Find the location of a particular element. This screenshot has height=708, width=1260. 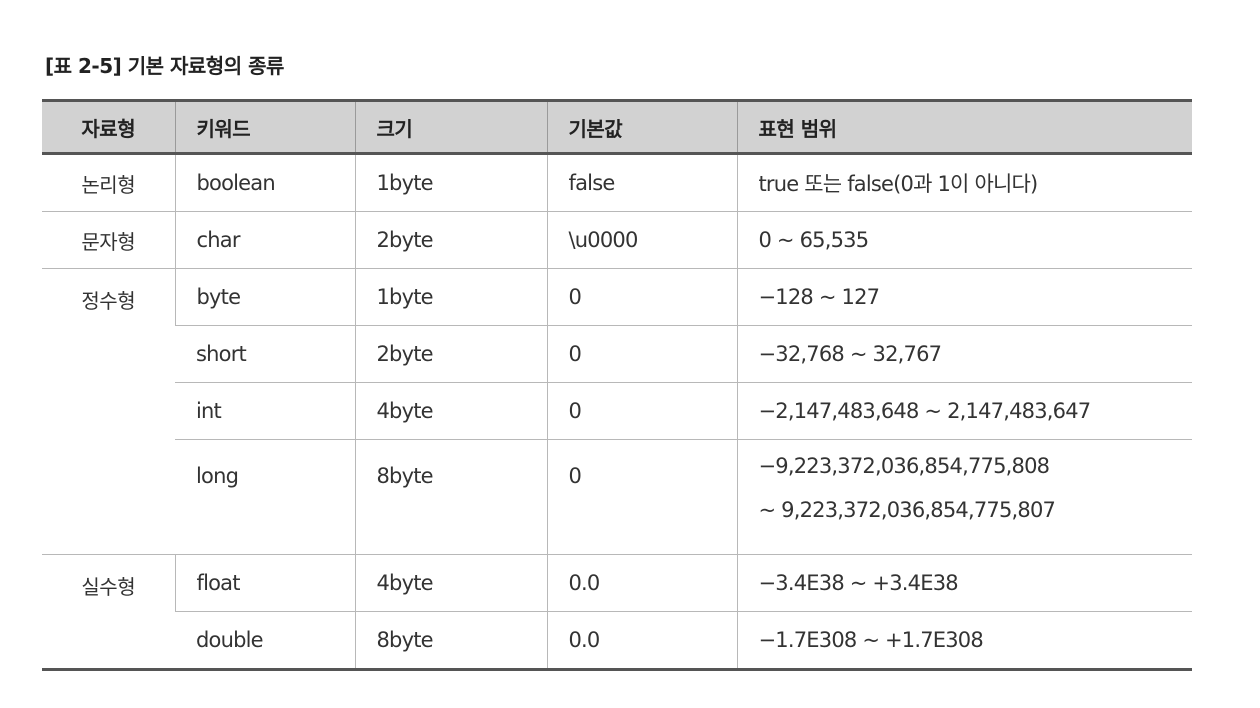

group-floating-point: 실수형 is located at coordinates (108, 612).